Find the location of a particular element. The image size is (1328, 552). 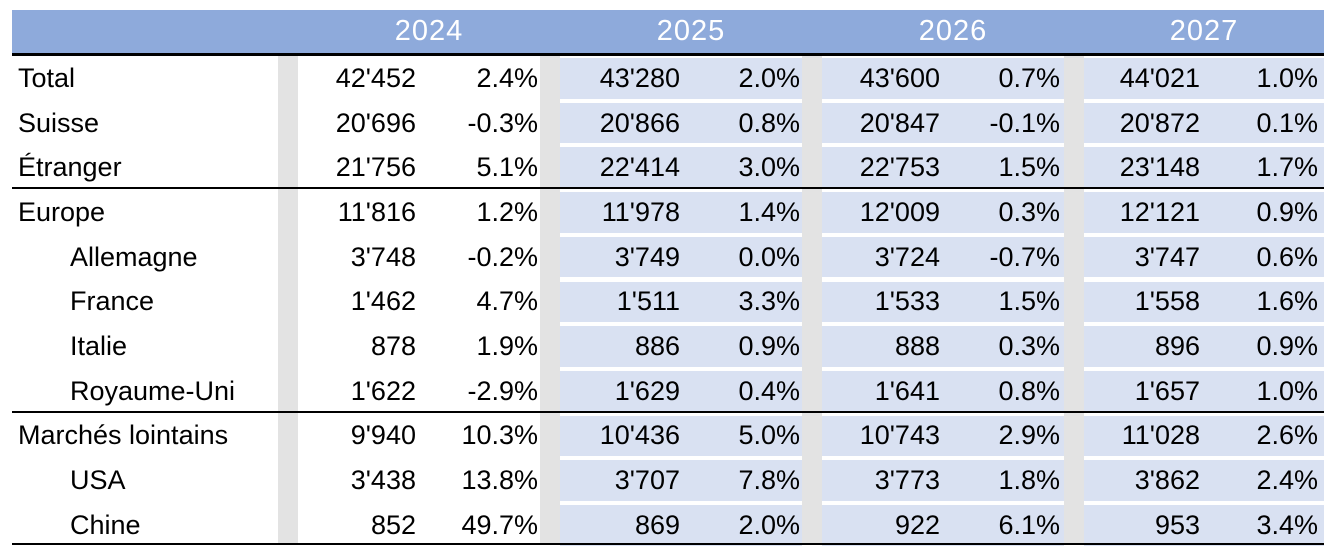

value-cell: 12'121 is located at coordinates (1159, 211).